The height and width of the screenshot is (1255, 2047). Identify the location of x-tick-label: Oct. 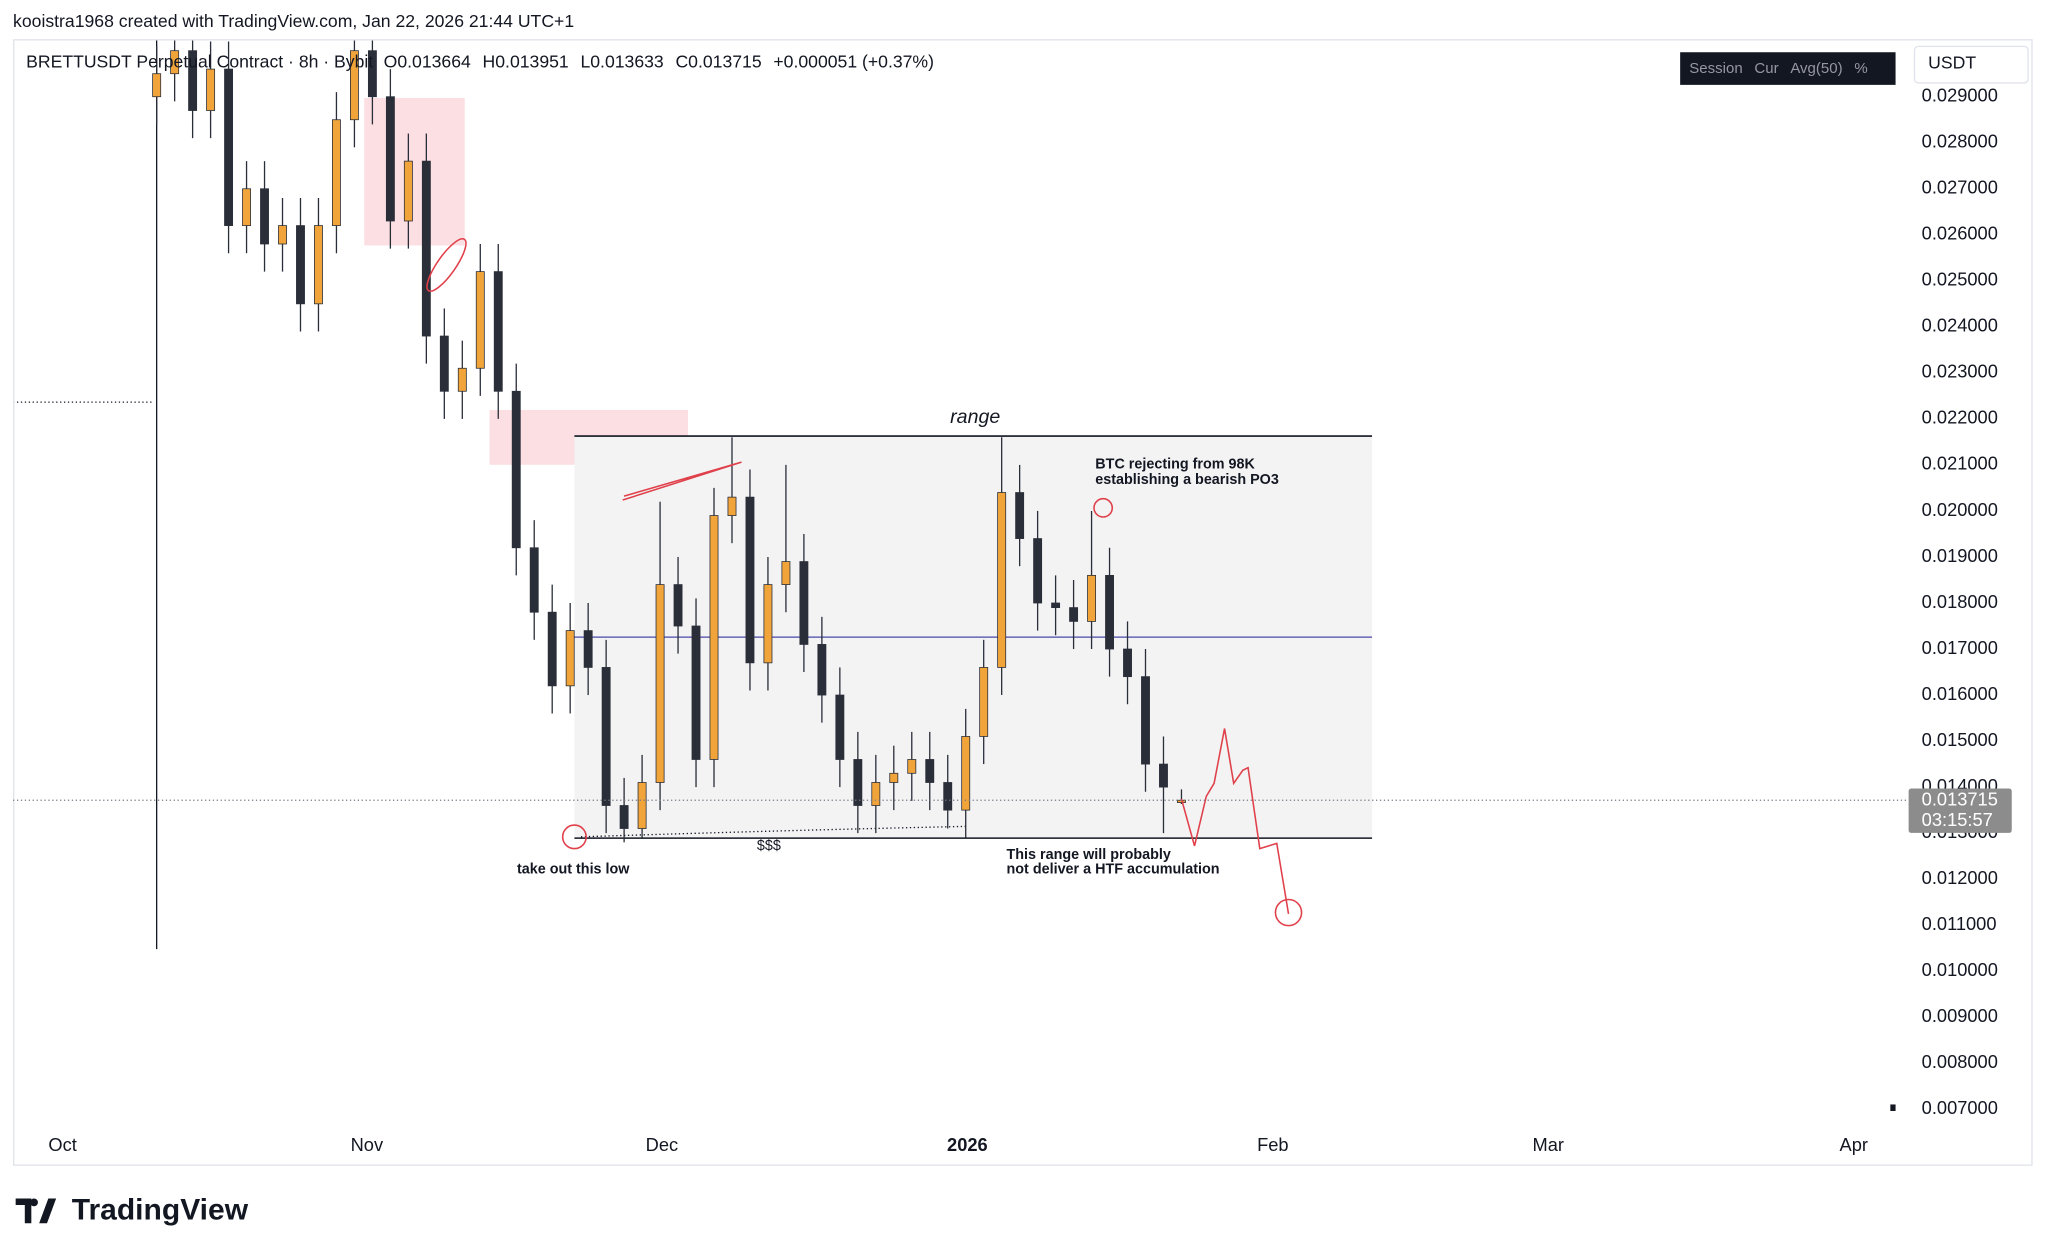
(62, 1144).